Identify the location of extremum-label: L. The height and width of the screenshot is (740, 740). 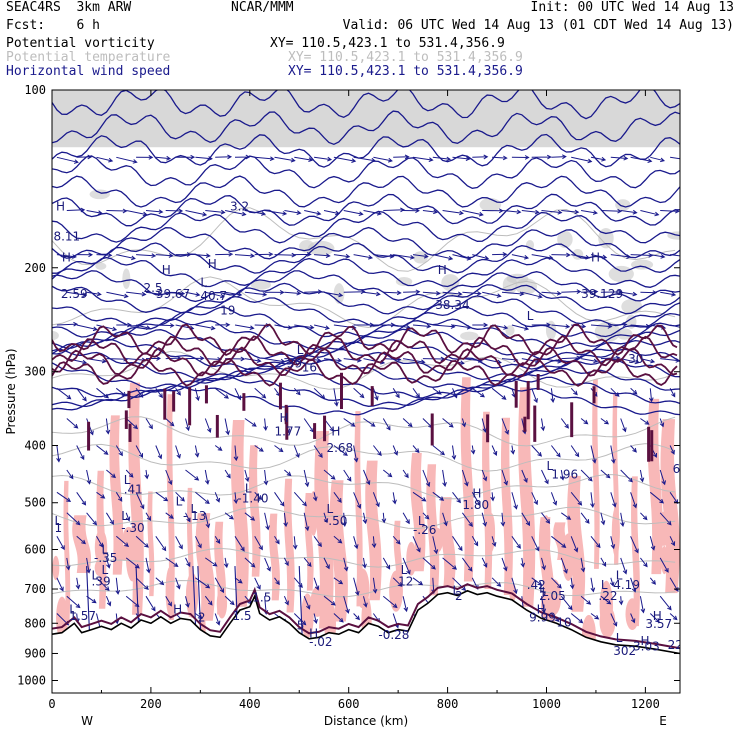
(300, 350).